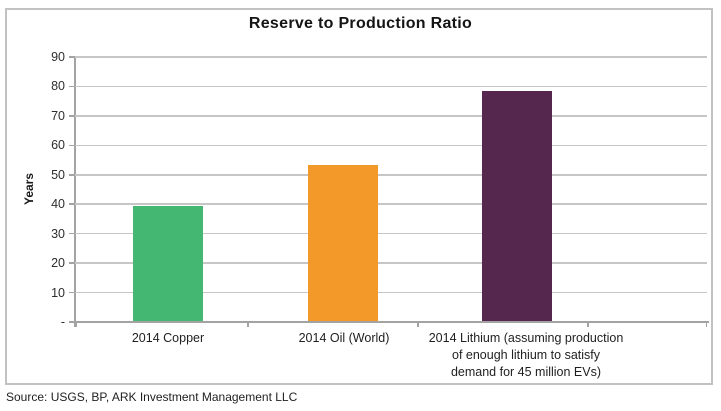  Describe the element at coordinates (75, 192) in the screenshot. I see `y-axis-line` at that location.